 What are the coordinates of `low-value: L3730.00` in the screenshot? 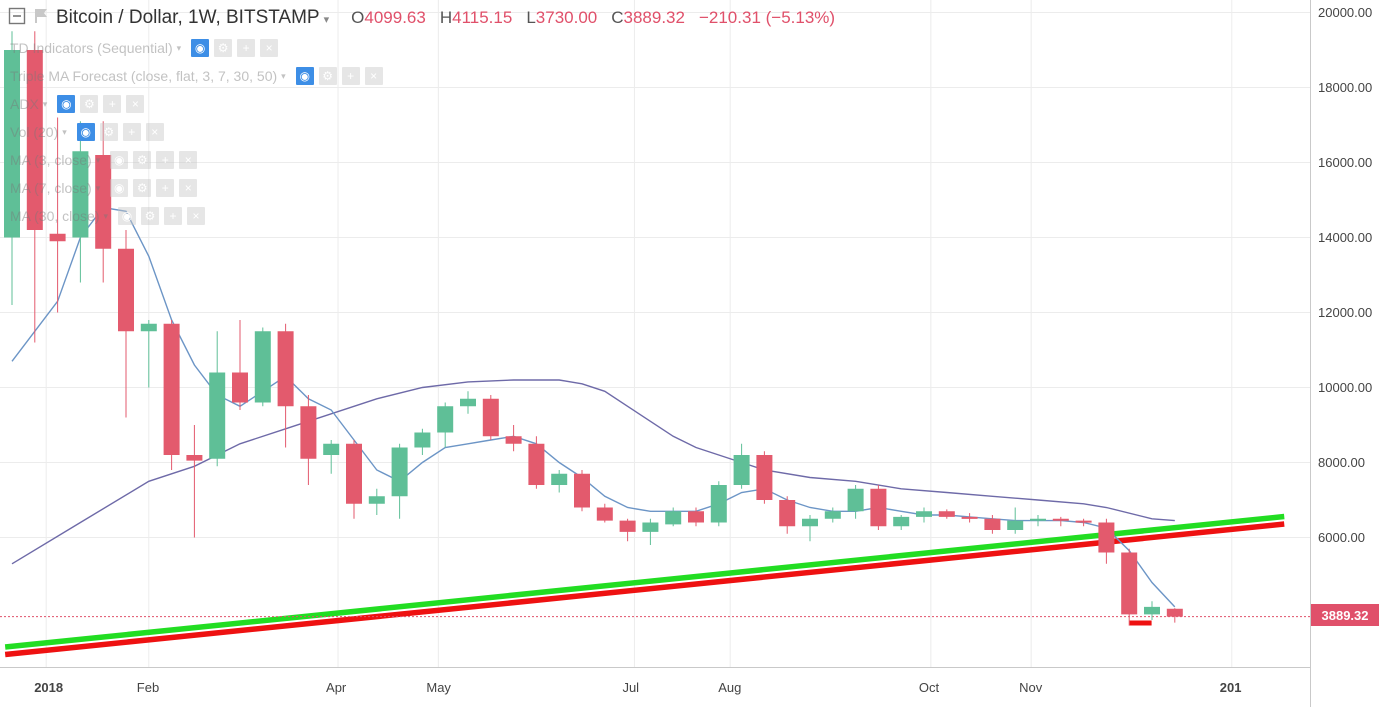 It's located at (562, 17).